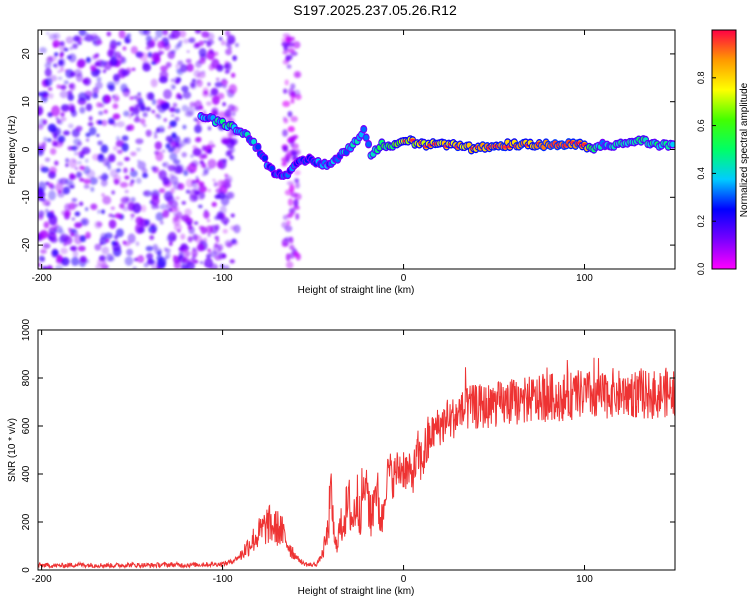  I want to click on spectrogram-y-tick-label: 10, so click(26, 102).